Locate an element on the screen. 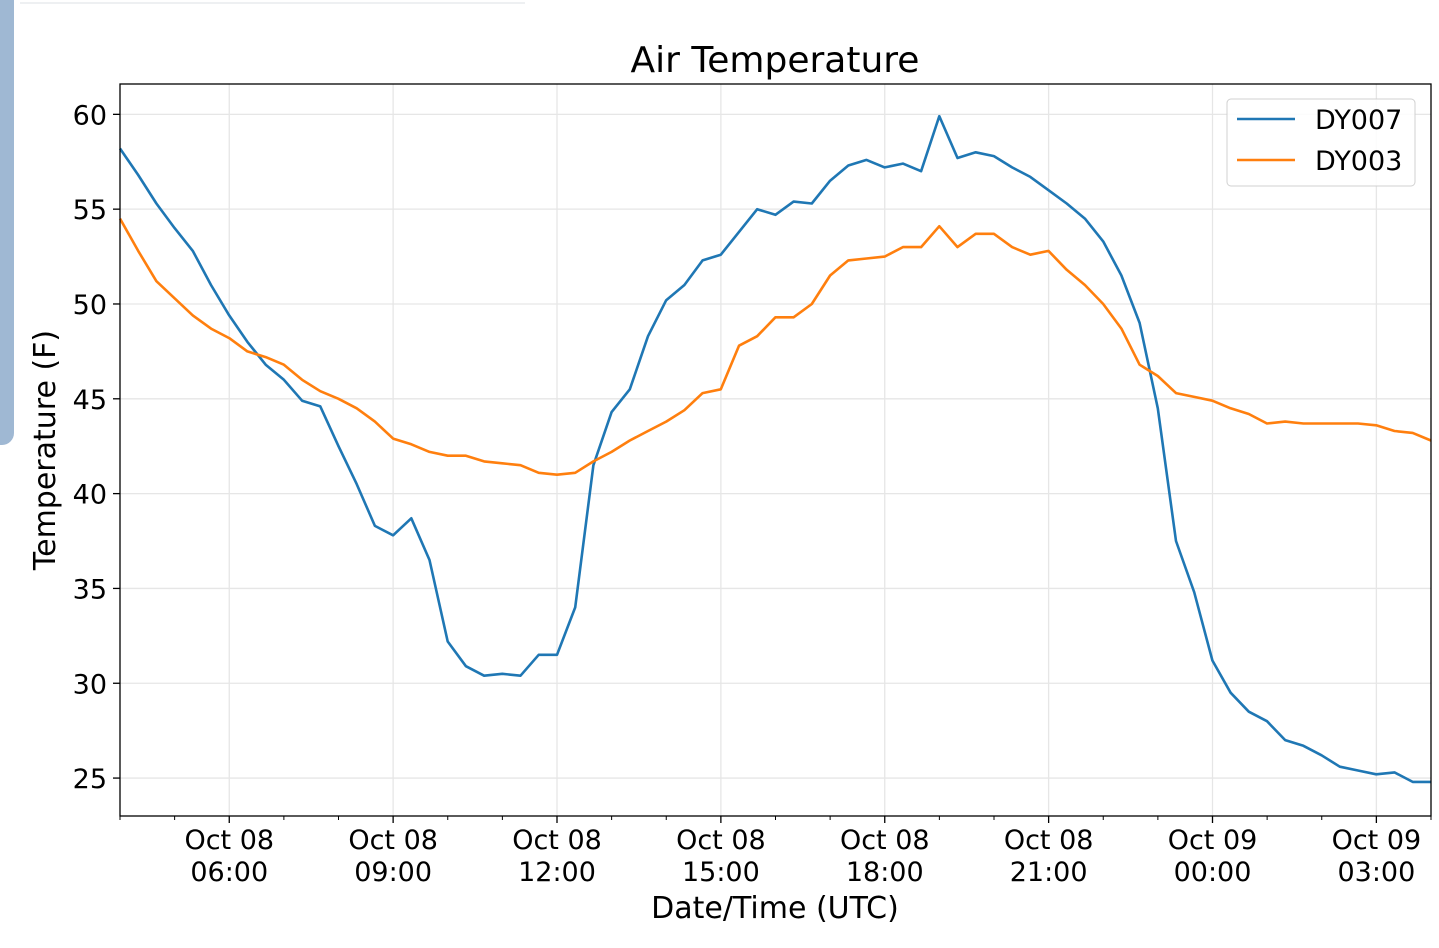 Image resolution: width=1439 pixels, height=948 pixels. y-tick-label: 35 is located at coordinates (90, 589).